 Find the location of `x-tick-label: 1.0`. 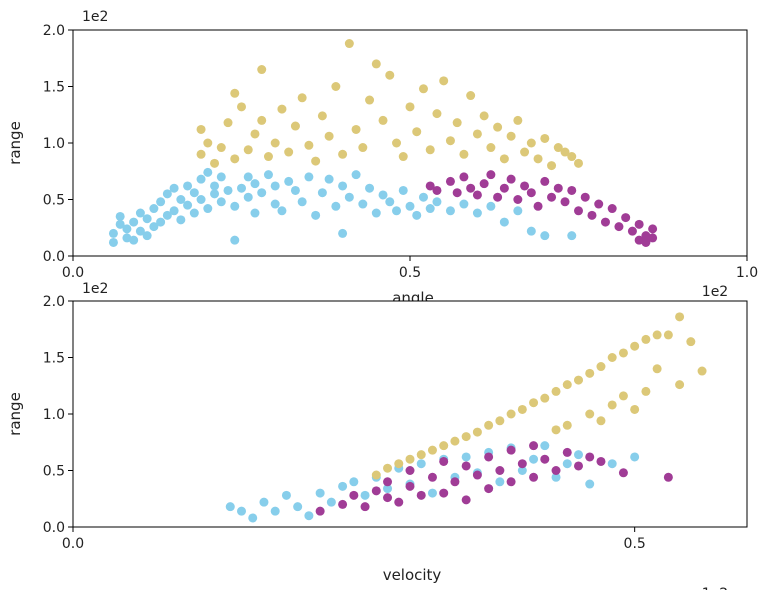

x-tick-label: 1.0 is located at coordinates (747, 273).